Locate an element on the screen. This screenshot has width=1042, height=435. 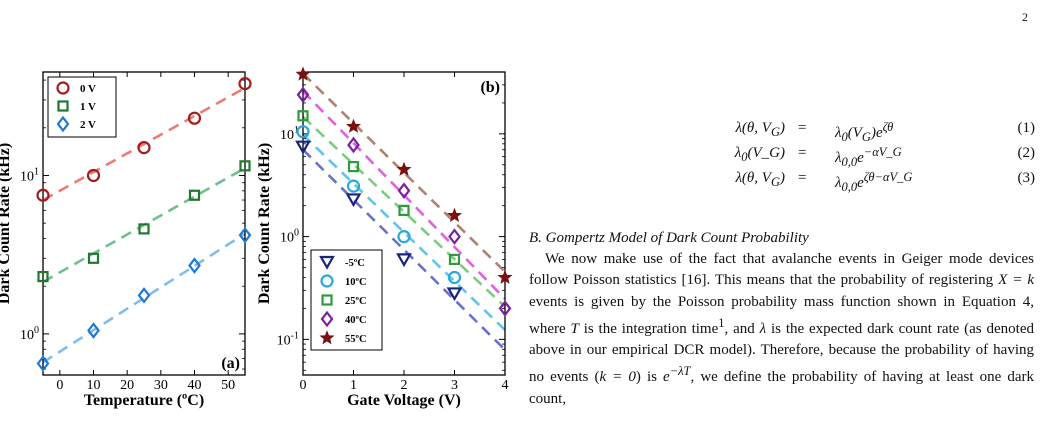
x-axis-label: Gate Voltage (V) is located at coordinates (404, 400).